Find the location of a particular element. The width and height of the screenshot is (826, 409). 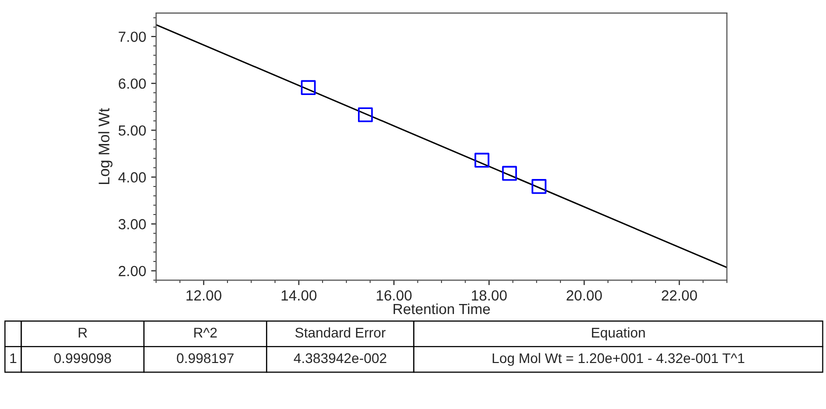

x-tick-label: 12.00 is located at coordinates (204, 295).